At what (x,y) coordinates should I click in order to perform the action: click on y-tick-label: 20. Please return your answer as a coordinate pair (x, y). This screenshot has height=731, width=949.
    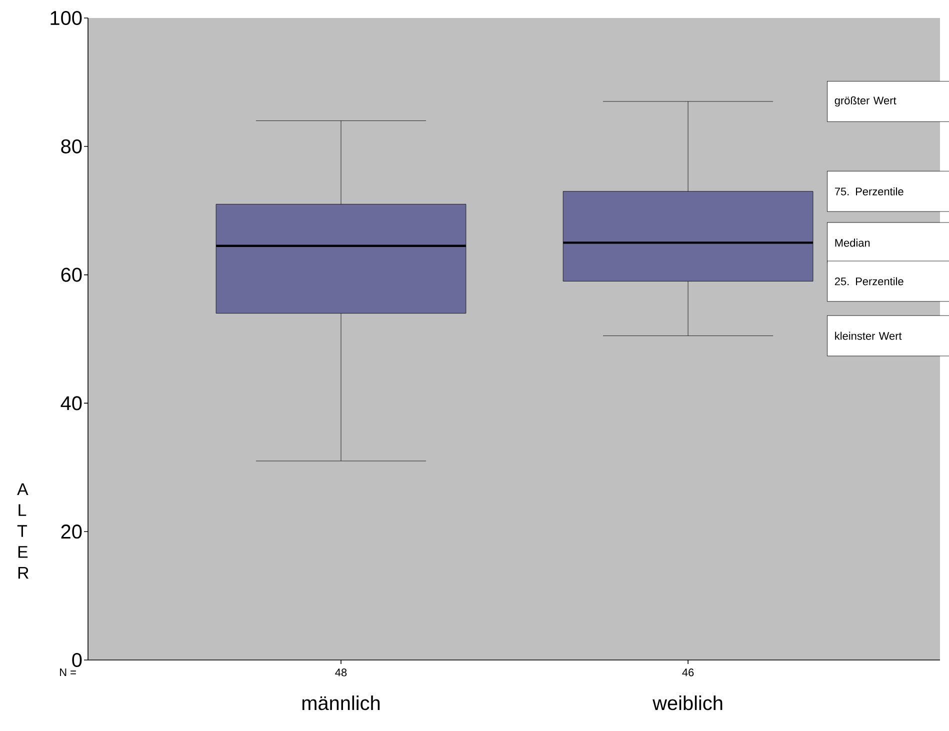
    Looking at the image, I should click on (71, 531).